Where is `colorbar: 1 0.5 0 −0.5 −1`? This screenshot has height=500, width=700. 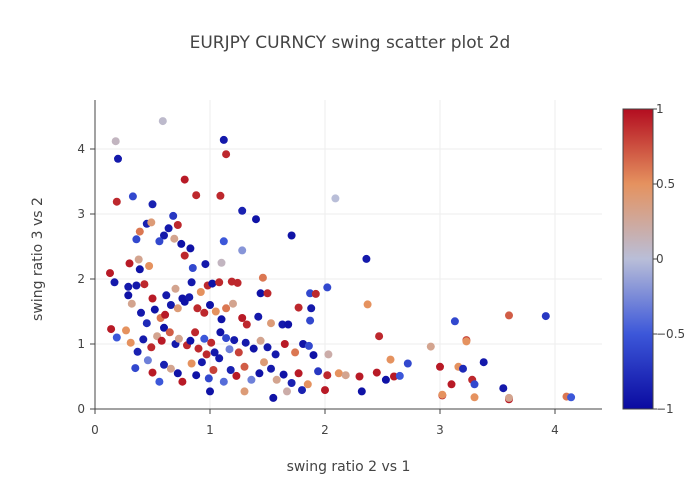 colorbar: 1 0.5 0 −0.5 −1 is located at coordinates (653, 259).